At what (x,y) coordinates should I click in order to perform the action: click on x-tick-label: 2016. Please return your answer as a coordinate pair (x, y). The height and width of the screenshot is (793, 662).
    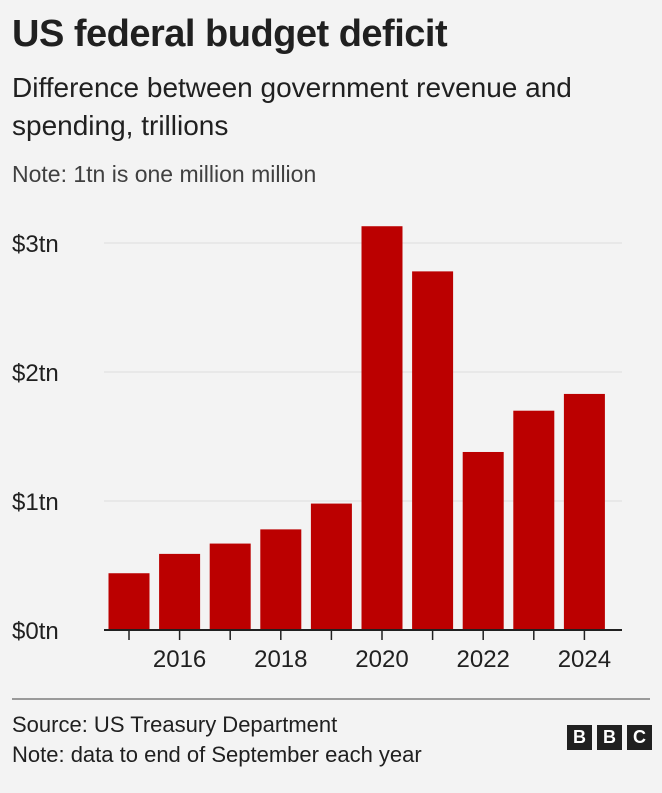
    Looking at the image, I should click on (179, 659).